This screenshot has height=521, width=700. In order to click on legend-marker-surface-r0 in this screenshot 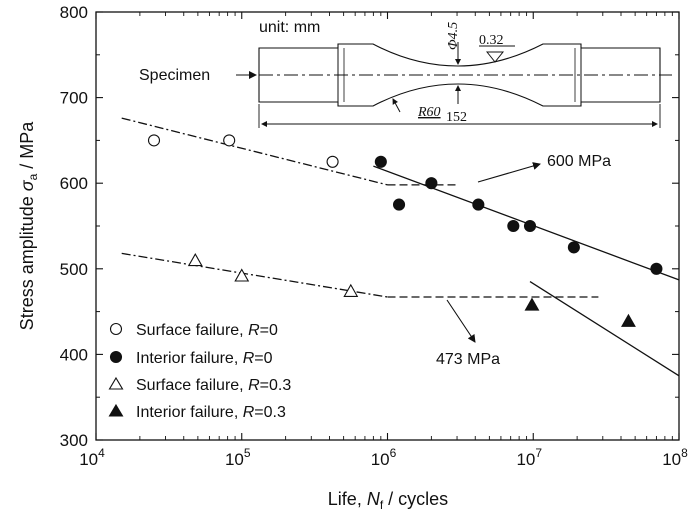, I will do `click(116, 329)`.